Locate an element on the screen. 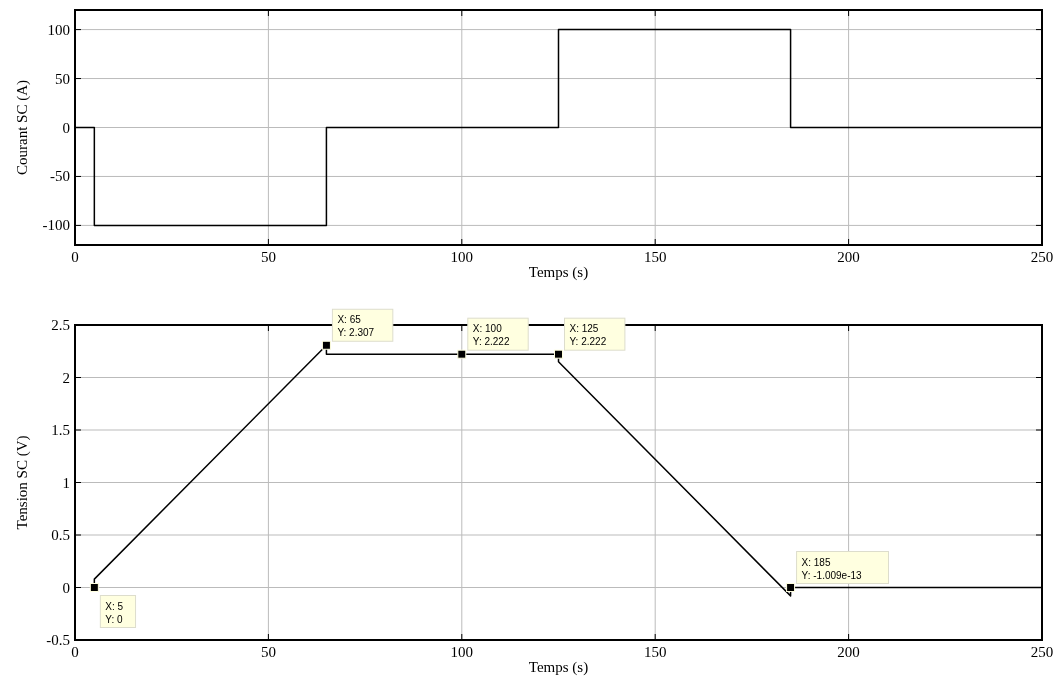  annotation: X: 185 Y: -1.009e-13 is located at coordinates (832, 568).